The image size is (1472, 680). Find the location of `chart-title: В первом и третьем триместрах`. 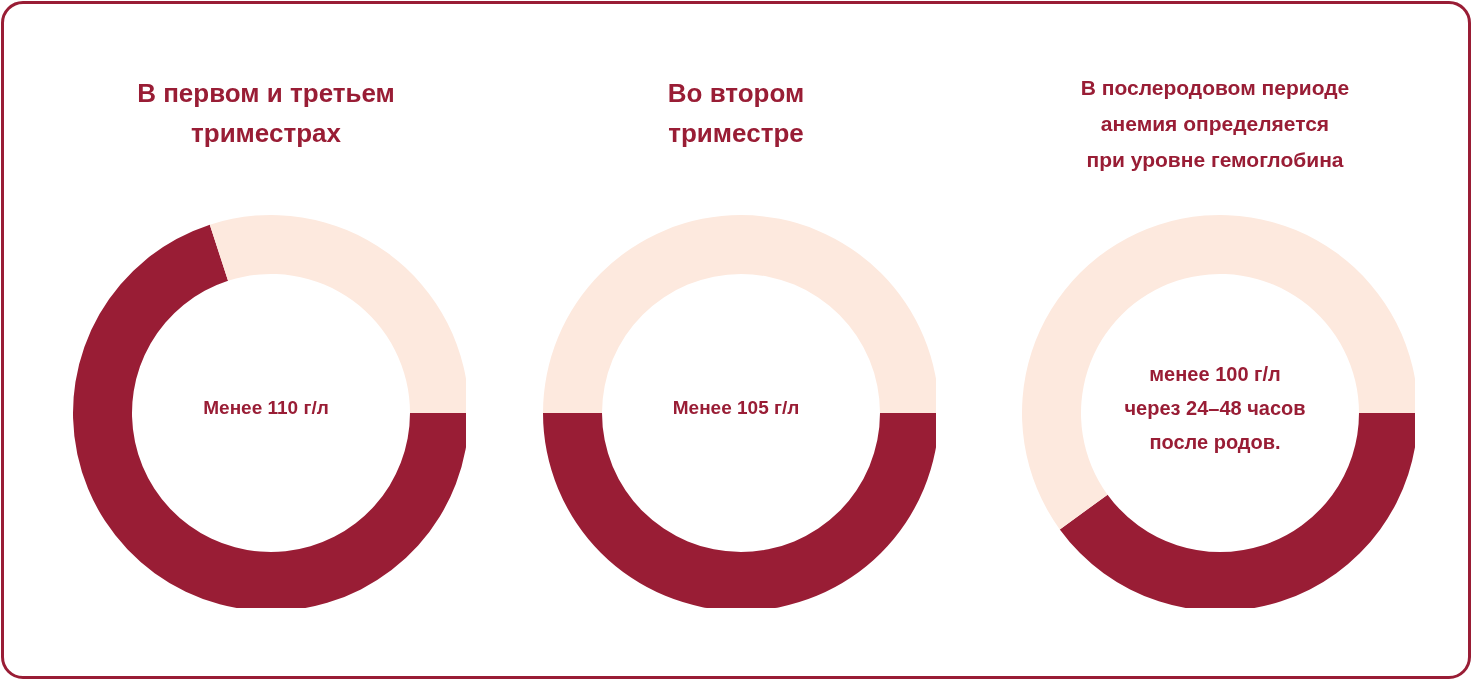

chart-title: В первом и третьем триместрах is located at coordinates (266, 113).